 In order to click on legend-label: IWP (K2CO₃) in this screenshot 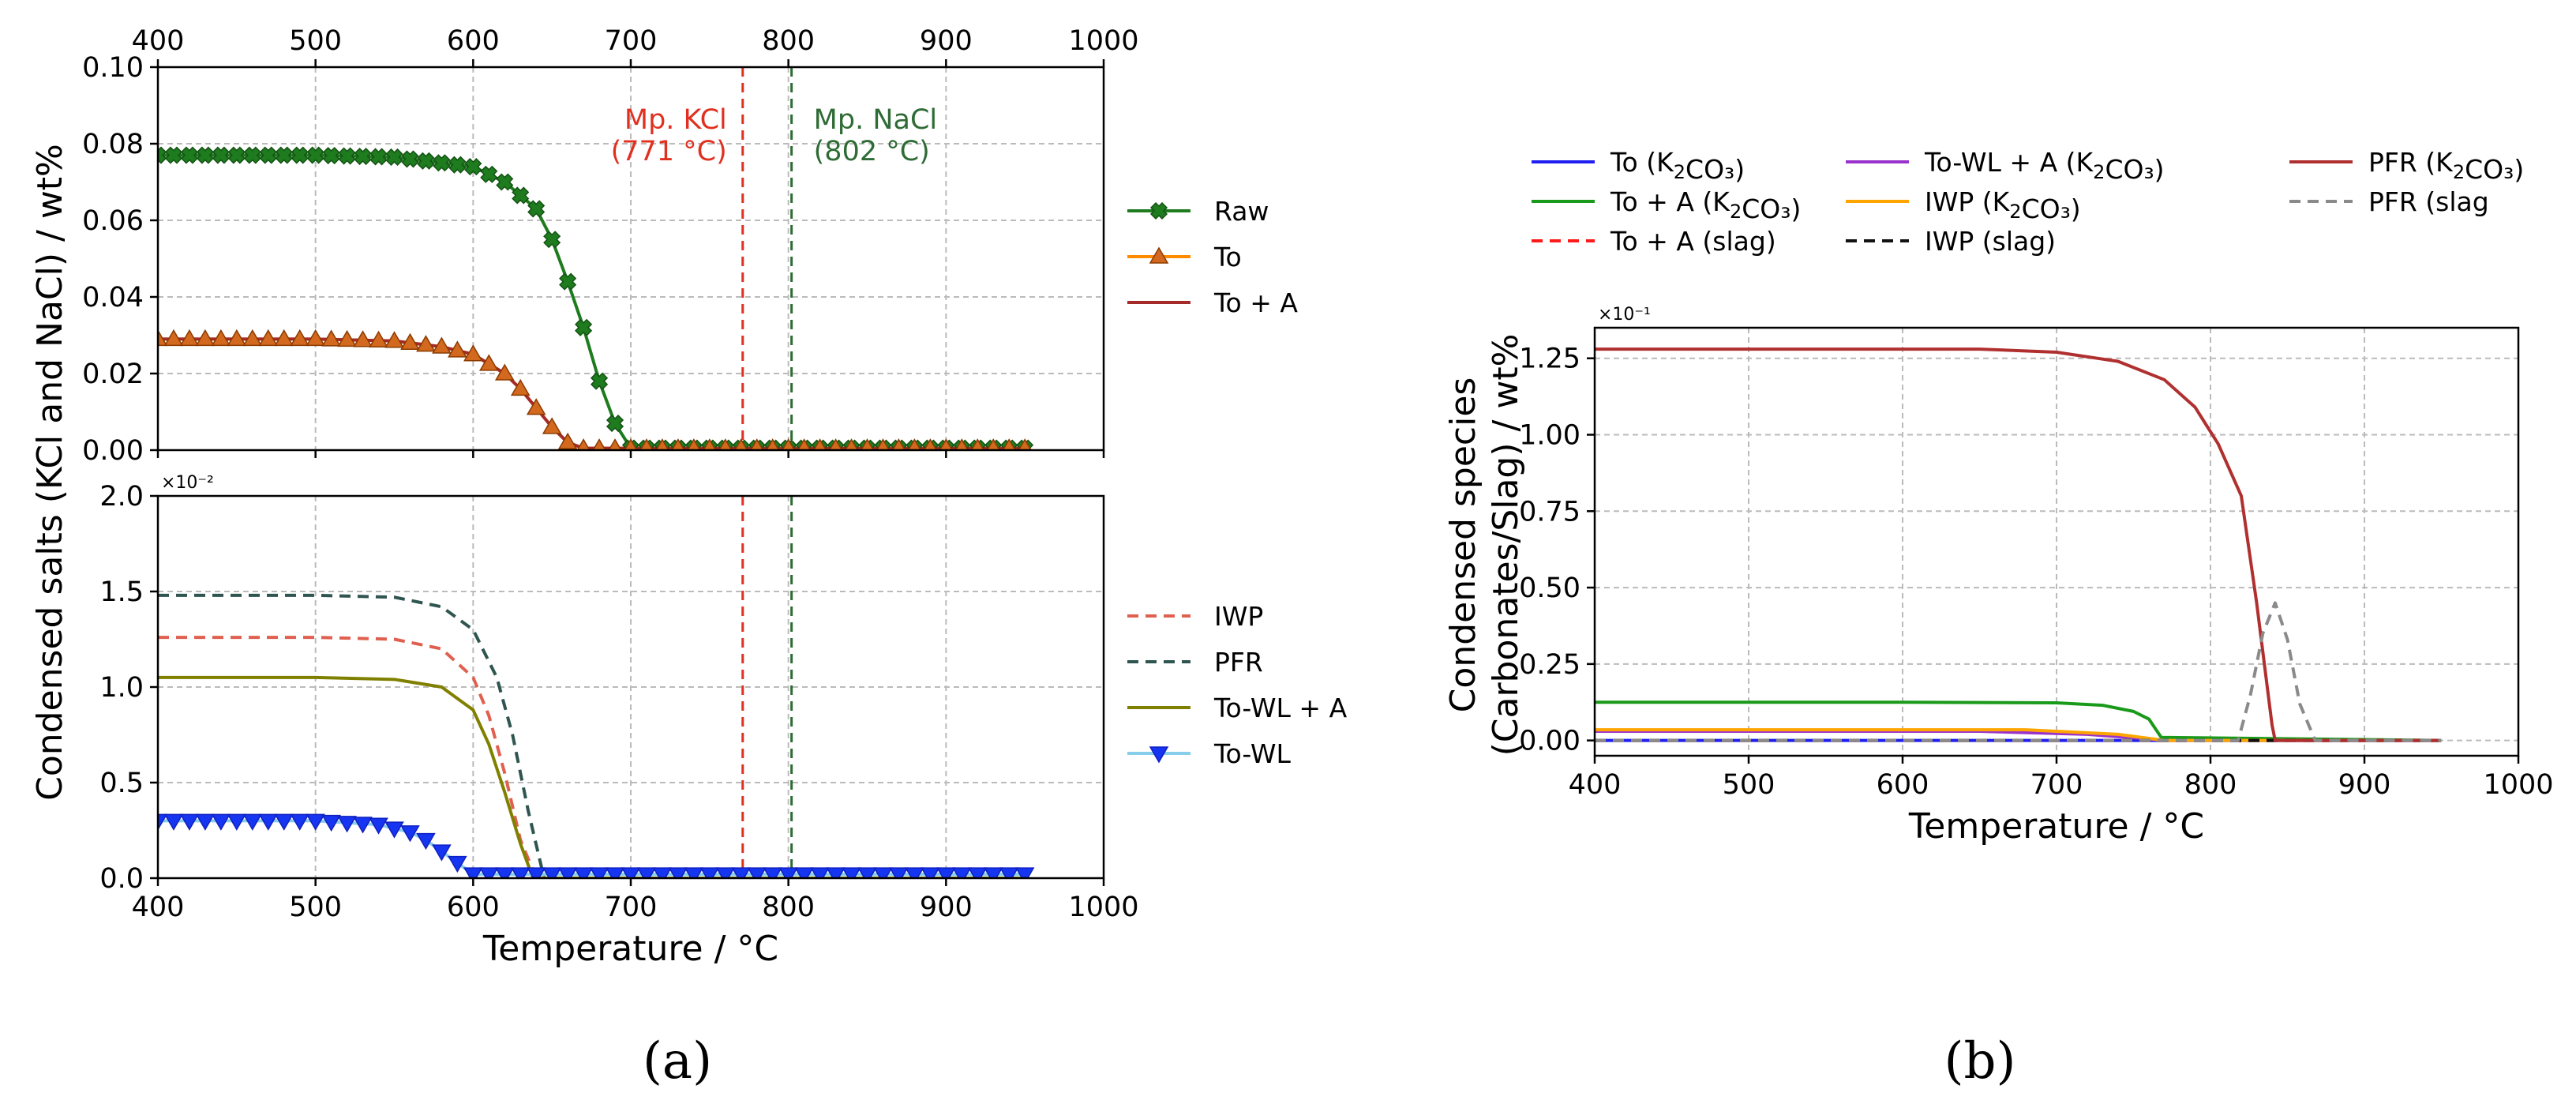, I will do `click(2003, 205)`.